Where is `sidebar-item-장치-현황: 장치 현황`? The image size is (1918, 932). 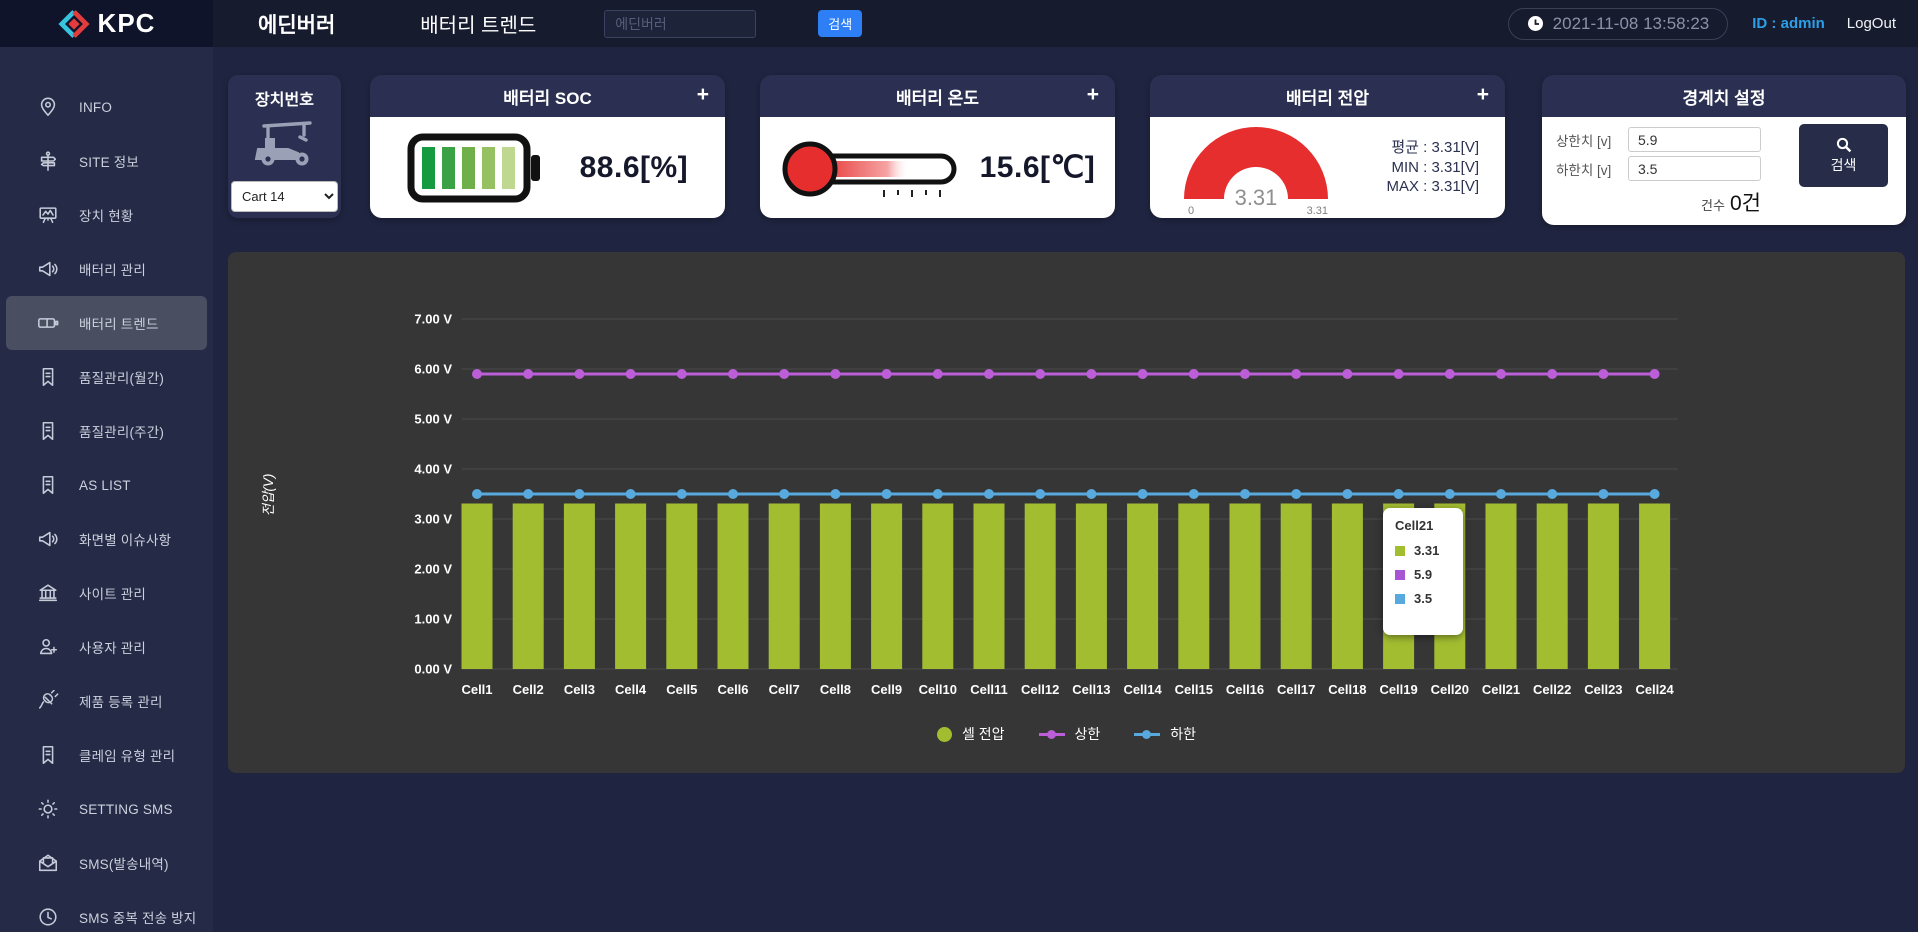 sidebar-item-장치-현황: 장치 현황 is located at coordinates (106, 215).